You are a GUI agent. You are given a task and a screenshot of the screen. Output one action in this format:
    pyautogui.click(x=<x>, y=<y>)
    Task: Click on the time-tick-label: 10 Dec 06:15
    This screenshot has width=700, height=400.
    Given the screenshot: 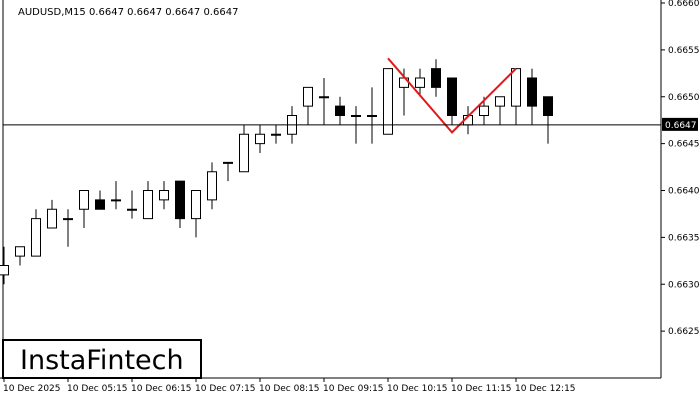 What is the action you would take?
    pyautogui.click(x=161, y=389)
    